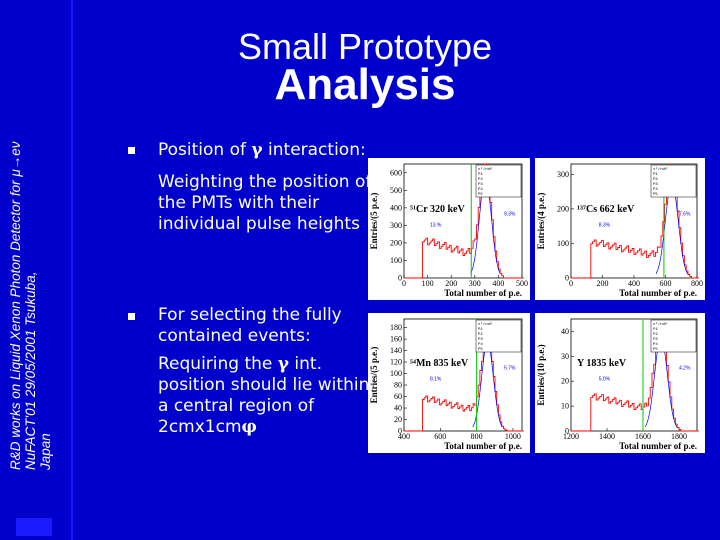 The height and width of the screenshot is (540, 720). I want to click on bullet-1-sub-line: Weighting the position of, so click(265, 182).